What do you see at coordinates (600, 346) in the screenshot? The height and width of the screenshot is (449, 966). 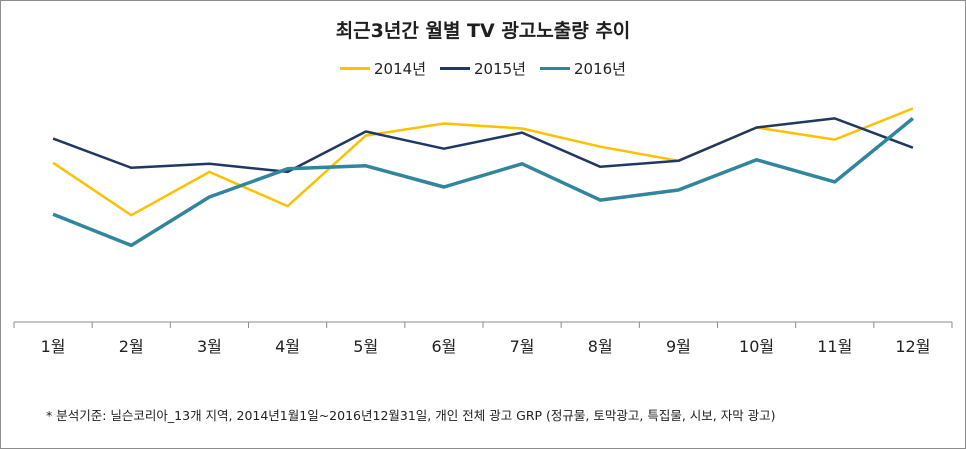 I see `x-tick-label: 8월` at bounding box center [600, 346].